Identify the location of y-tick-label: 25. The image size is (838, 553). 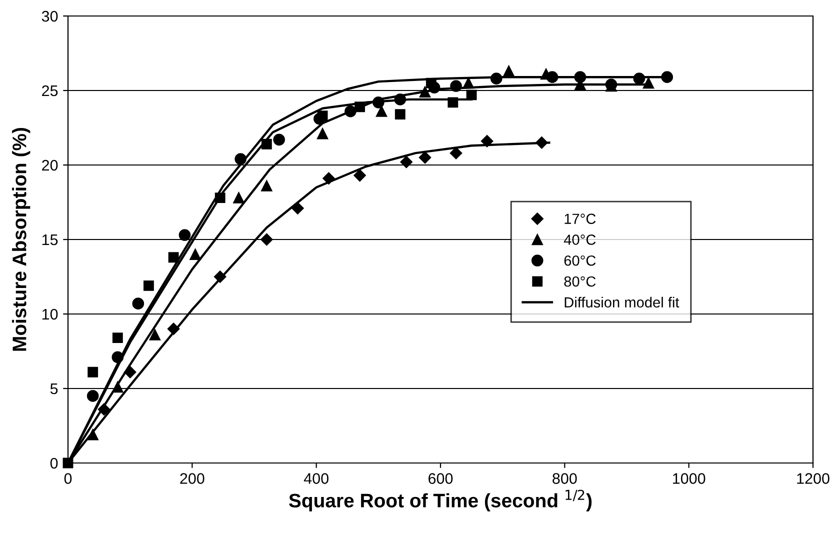
(50, 90).